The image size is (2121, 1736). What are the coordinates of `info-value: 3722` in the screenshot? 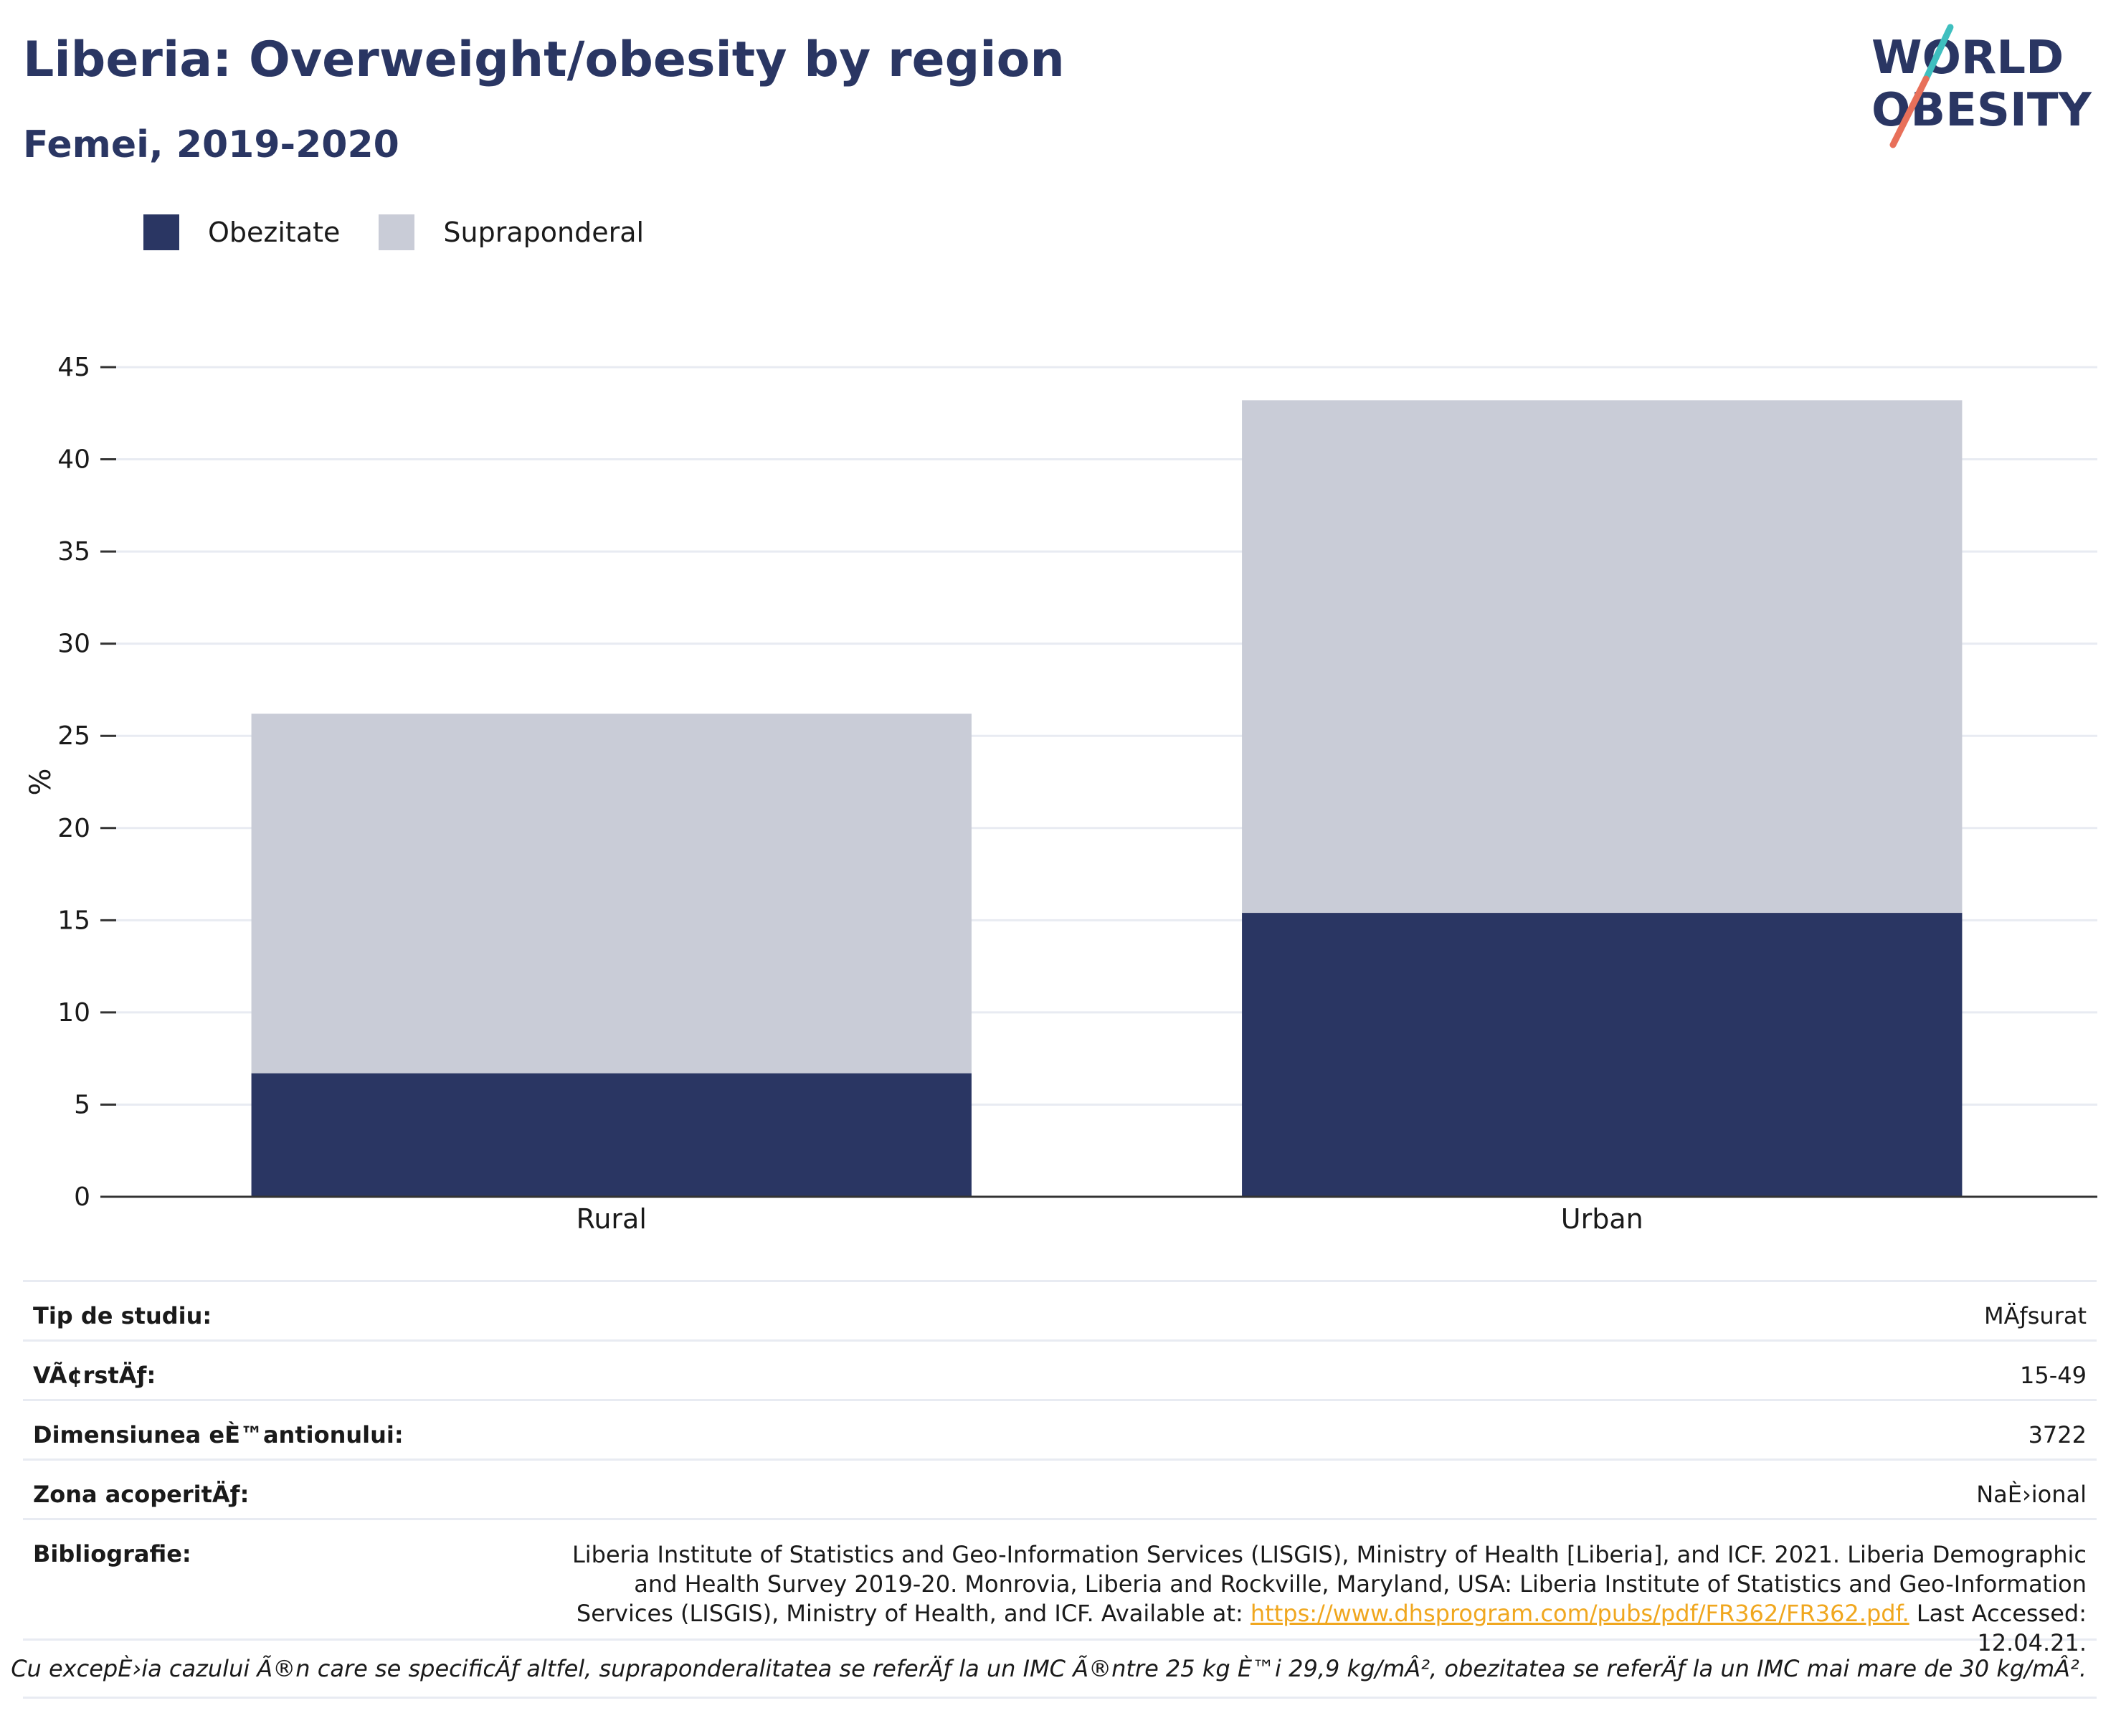 It's located at (2057, 1435).